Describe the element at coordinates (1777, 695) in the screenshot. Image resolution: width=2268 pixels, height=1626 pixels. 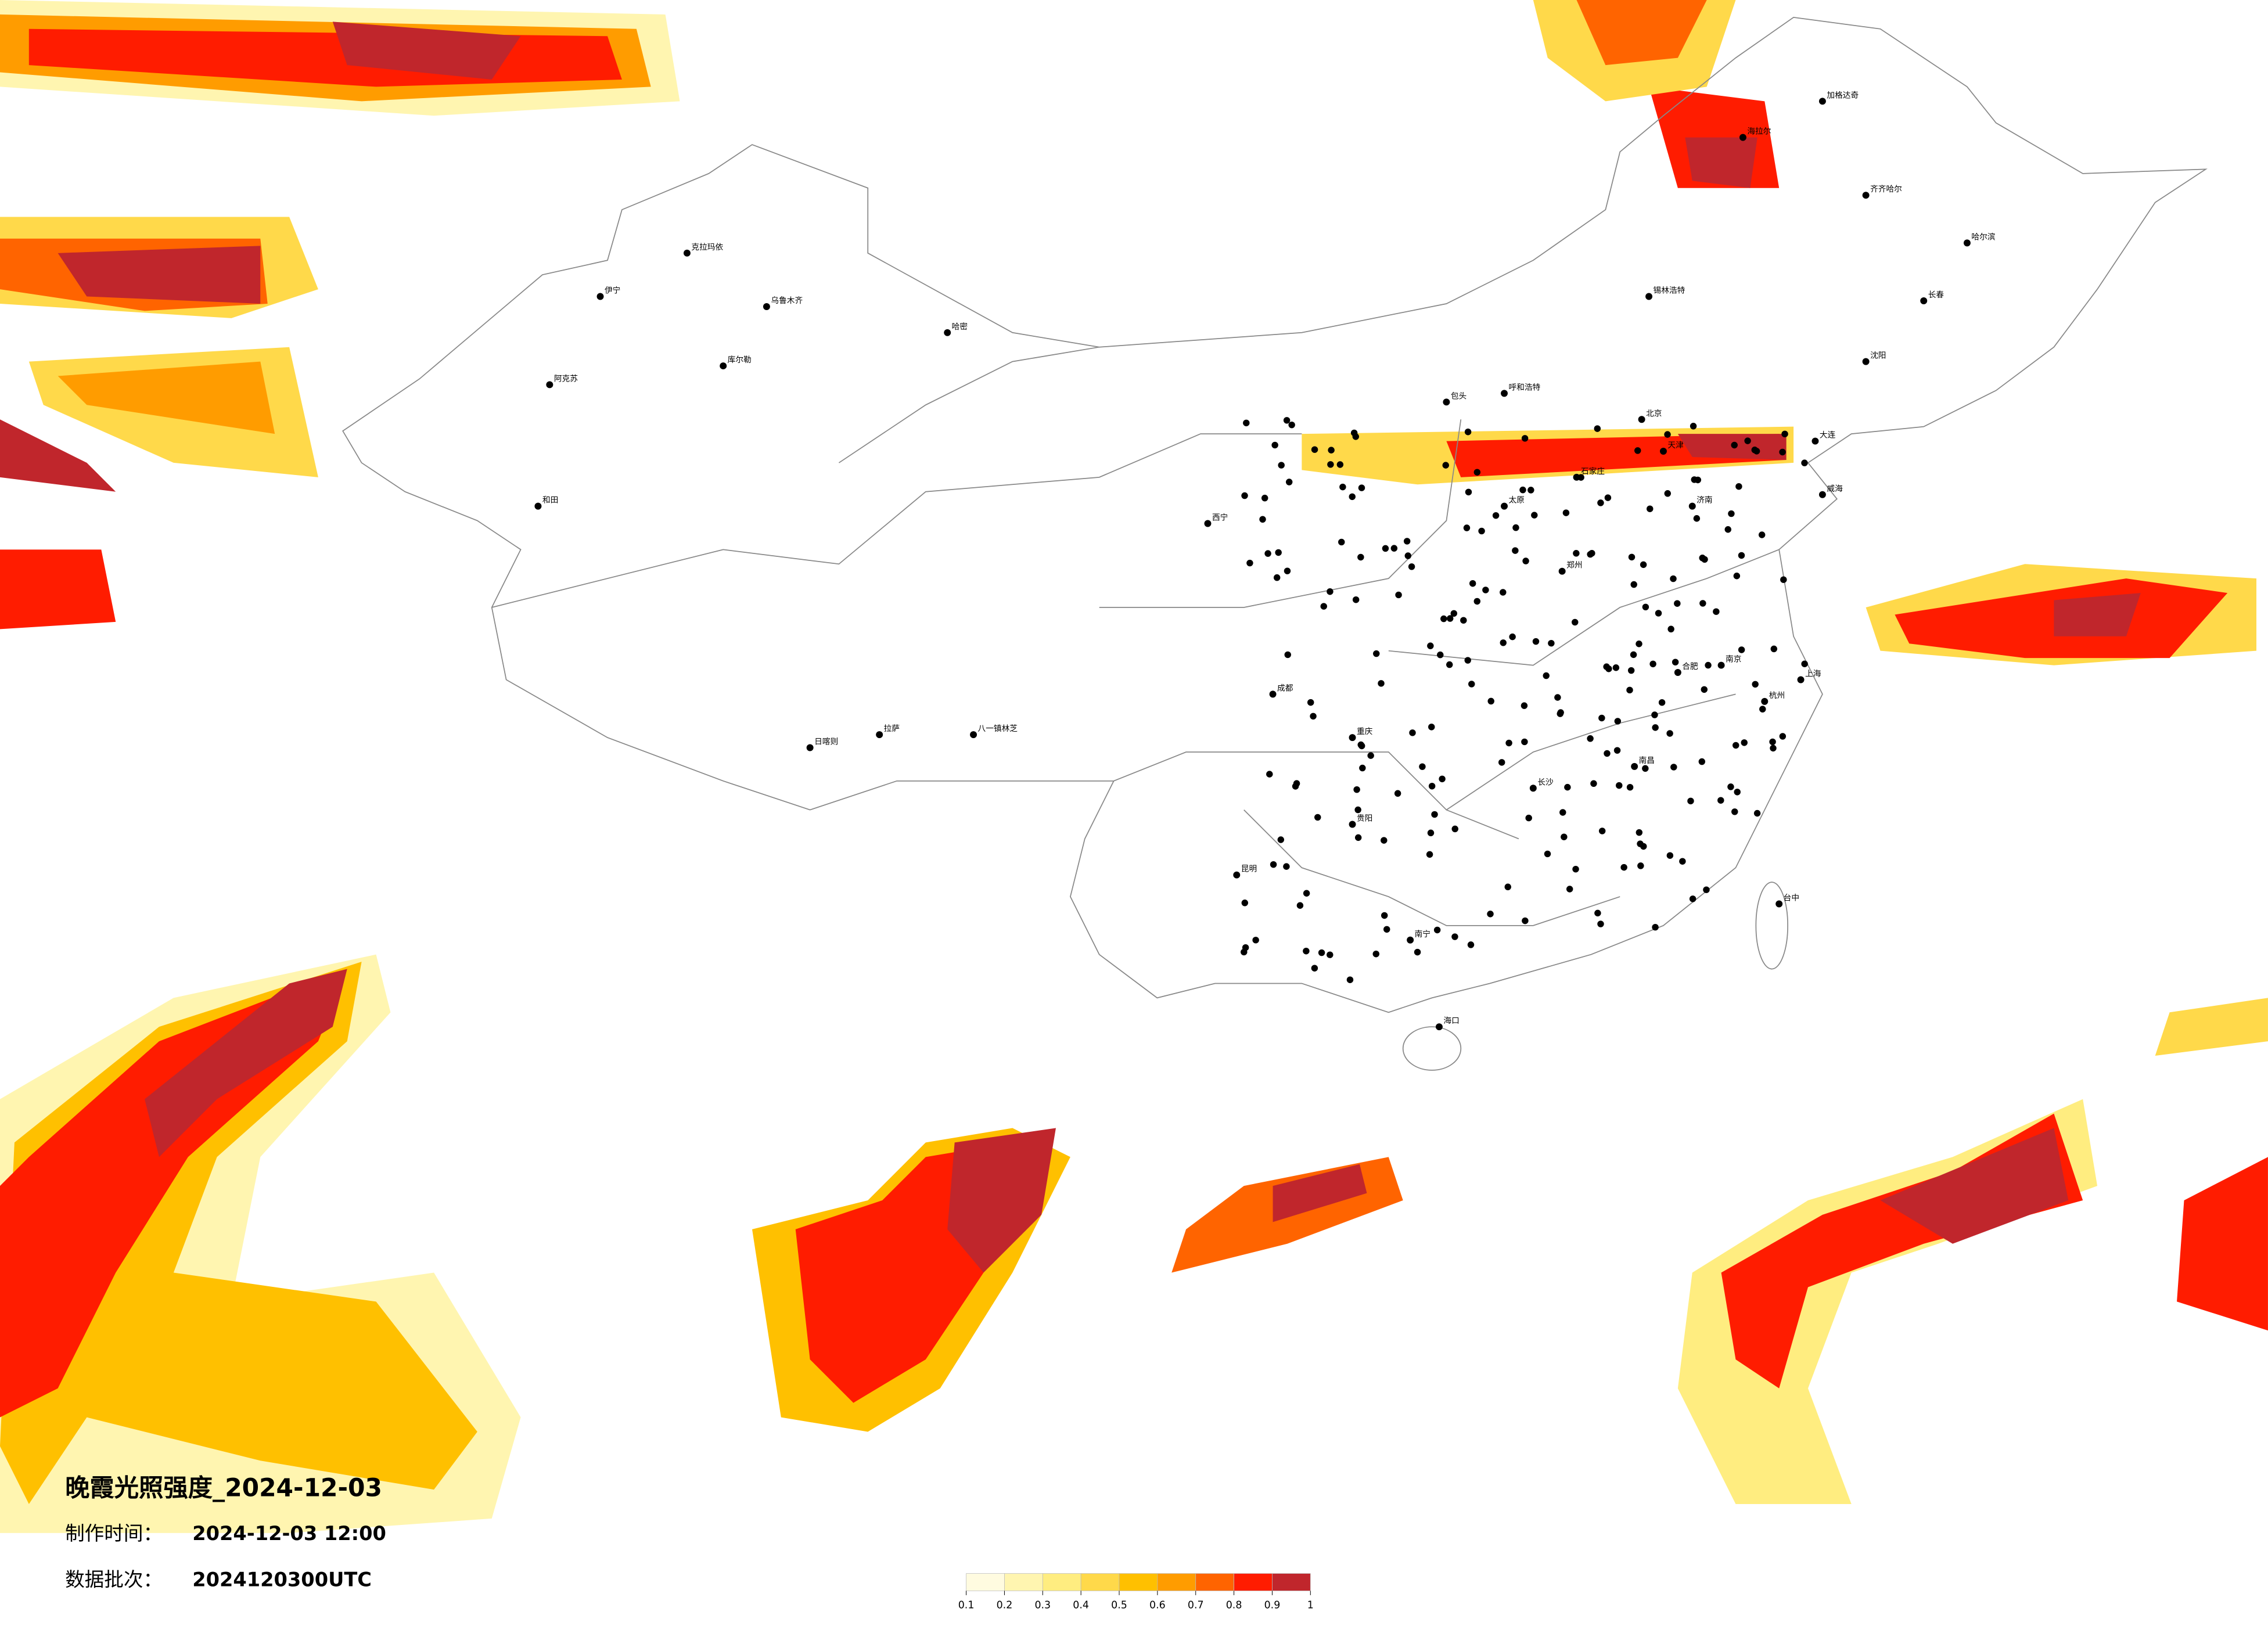
I see `city-label: 杭州` at that location.